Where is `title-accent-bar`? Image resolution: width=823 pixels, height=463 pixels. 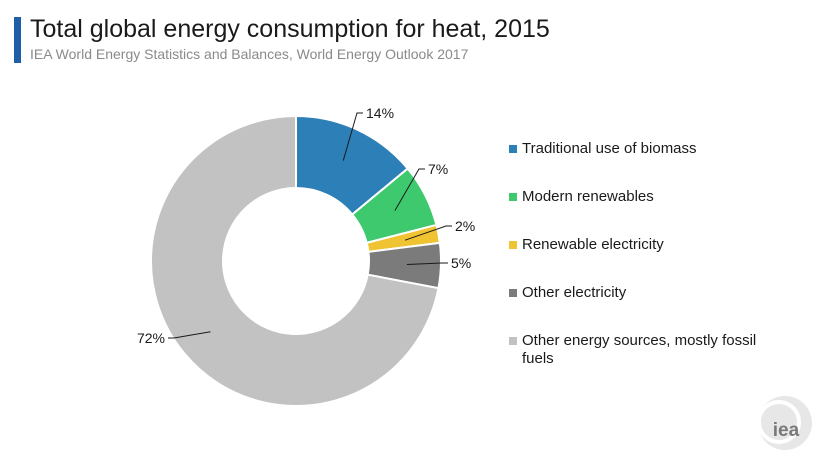 title-accent-bar is located at coordinates (17, 40).